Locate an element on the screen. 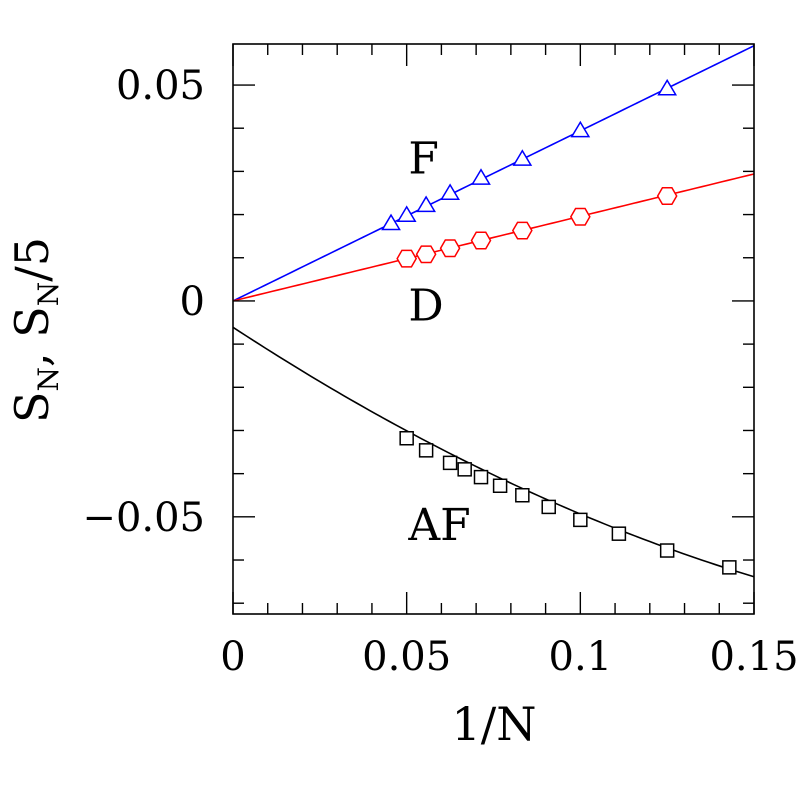  series-af is located at coordinates (568, 503).